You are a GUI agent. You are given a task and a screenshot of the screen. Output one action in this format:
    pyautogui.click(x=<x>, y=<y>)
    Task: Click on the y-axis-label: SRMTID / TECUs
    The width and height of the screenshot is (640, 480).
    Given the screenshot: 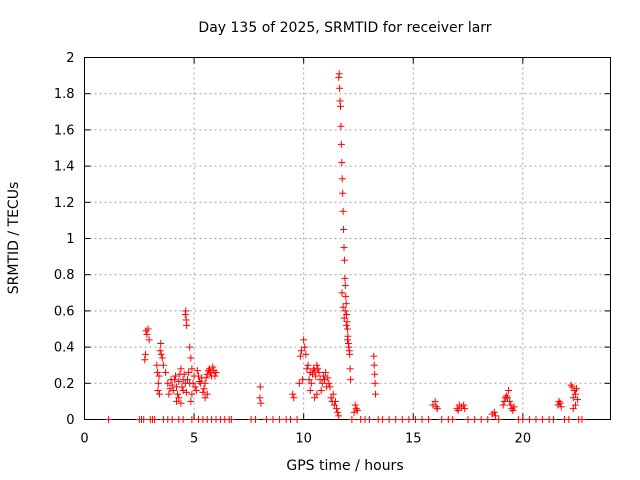 What is the action you would take?
    pyautogui.click(x=14, y=238)
    